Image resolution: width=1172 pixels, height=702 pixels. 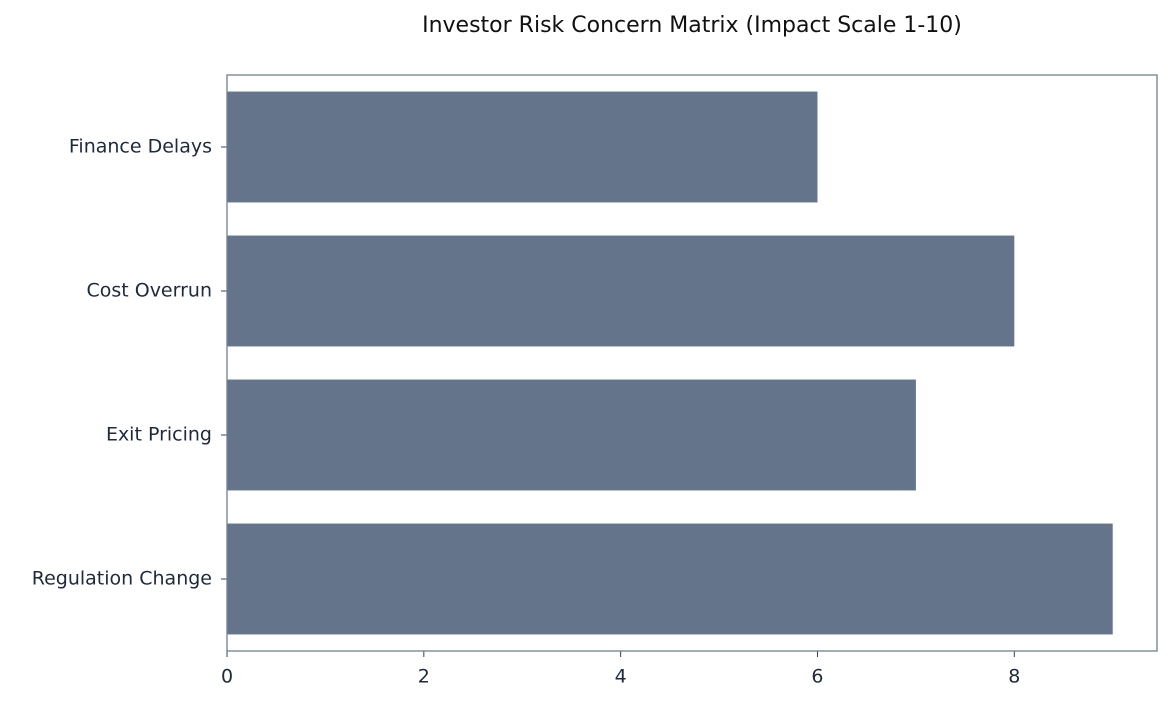 What do you see at coordinates (227, 677) in the screenshot?
I see `x-tick-label: 0` at bounding box center [227, 677].